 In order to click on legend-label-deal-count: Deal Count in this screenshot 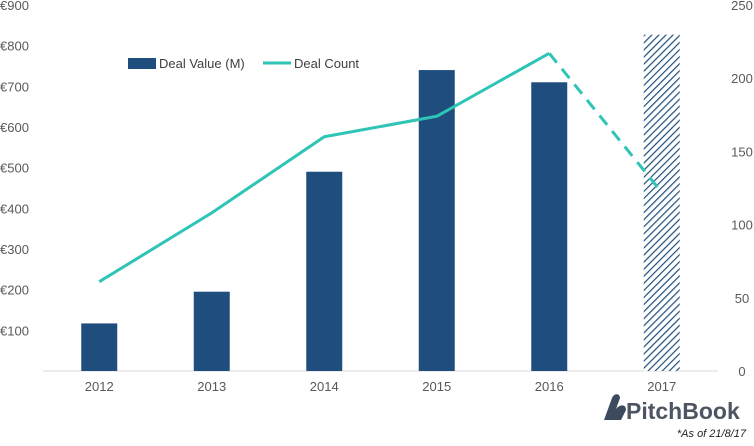, I will do `click(326, 63)`.